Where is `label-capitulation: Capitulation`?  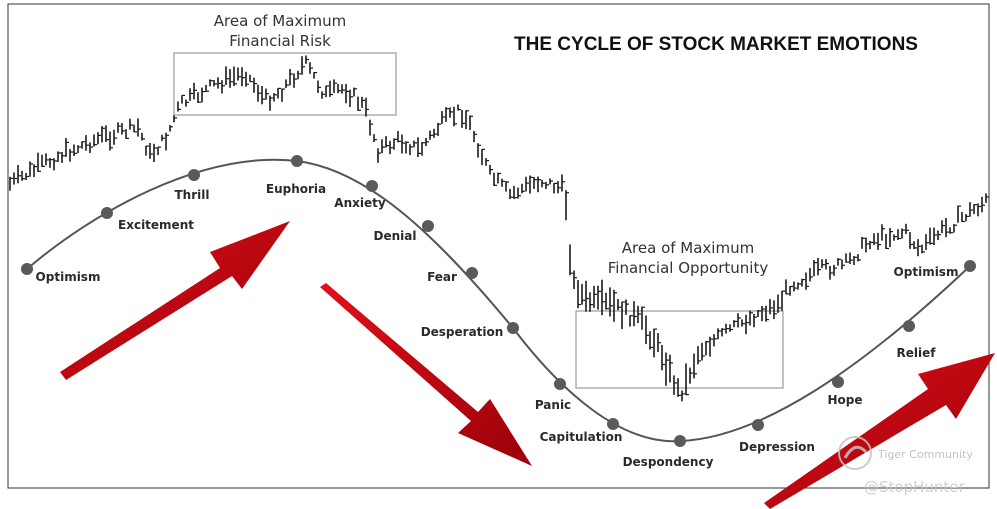
label-capitulation: Capitulation is located at coordinates (581, 437).